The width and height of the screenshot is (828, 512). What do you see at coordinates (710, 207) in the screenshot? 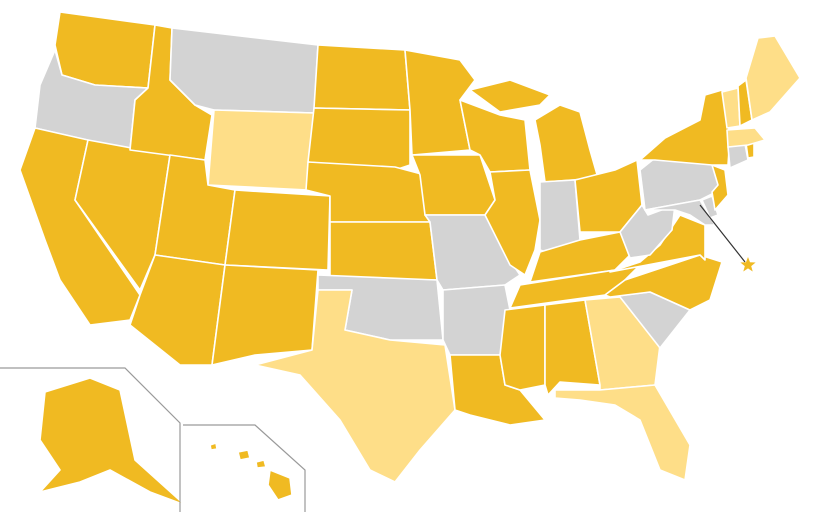
I see `state-de` at bounding box center [710, 207].